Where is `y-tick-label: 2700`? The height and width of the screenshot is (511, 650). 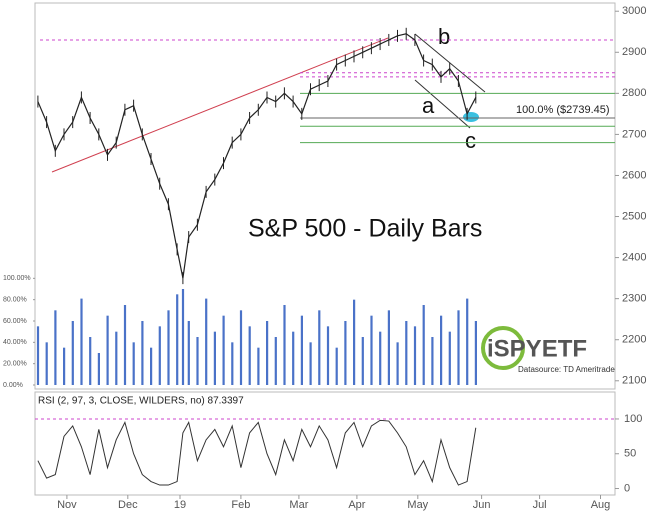
y-tick-label: 2700 is located at coordinates (634, 134).